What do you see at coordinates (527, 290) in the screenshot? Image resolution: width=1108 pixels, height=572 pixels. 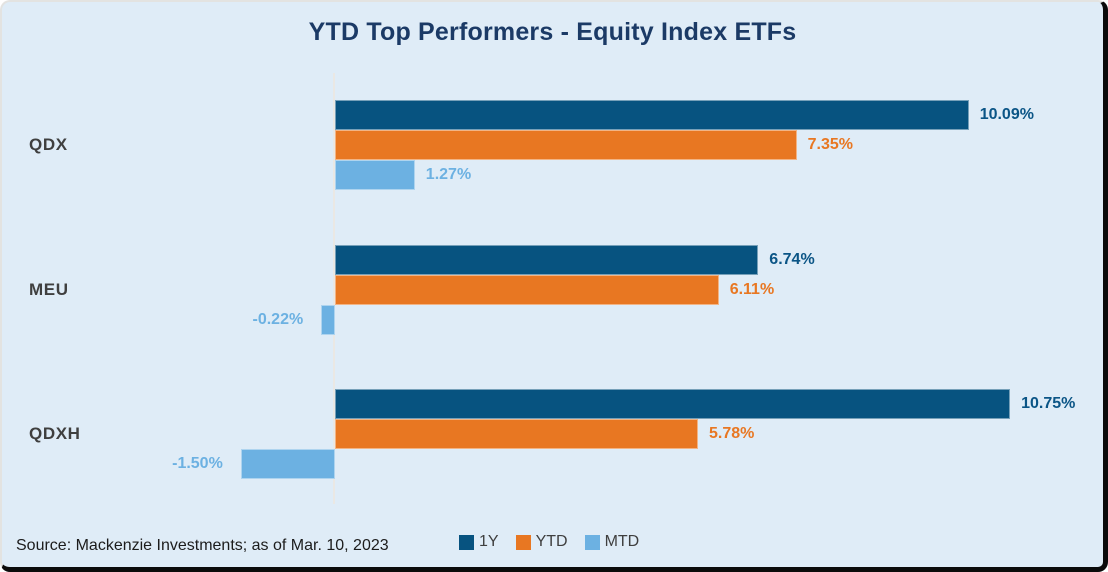 I see `bar-meu-ytd` at bounding box center [527, 290].